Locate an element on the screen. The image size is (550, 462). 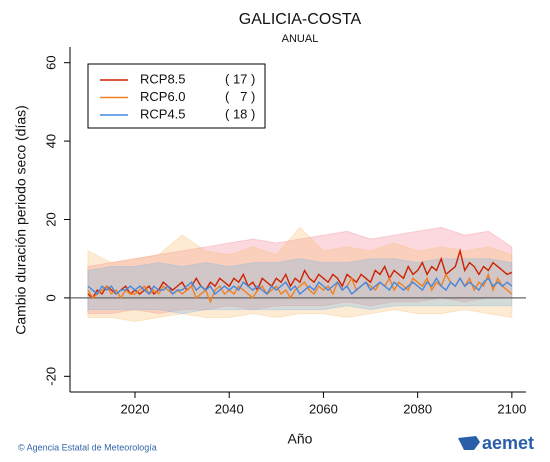
x-tick-label: 2020 is located at coordinates (135, 408).